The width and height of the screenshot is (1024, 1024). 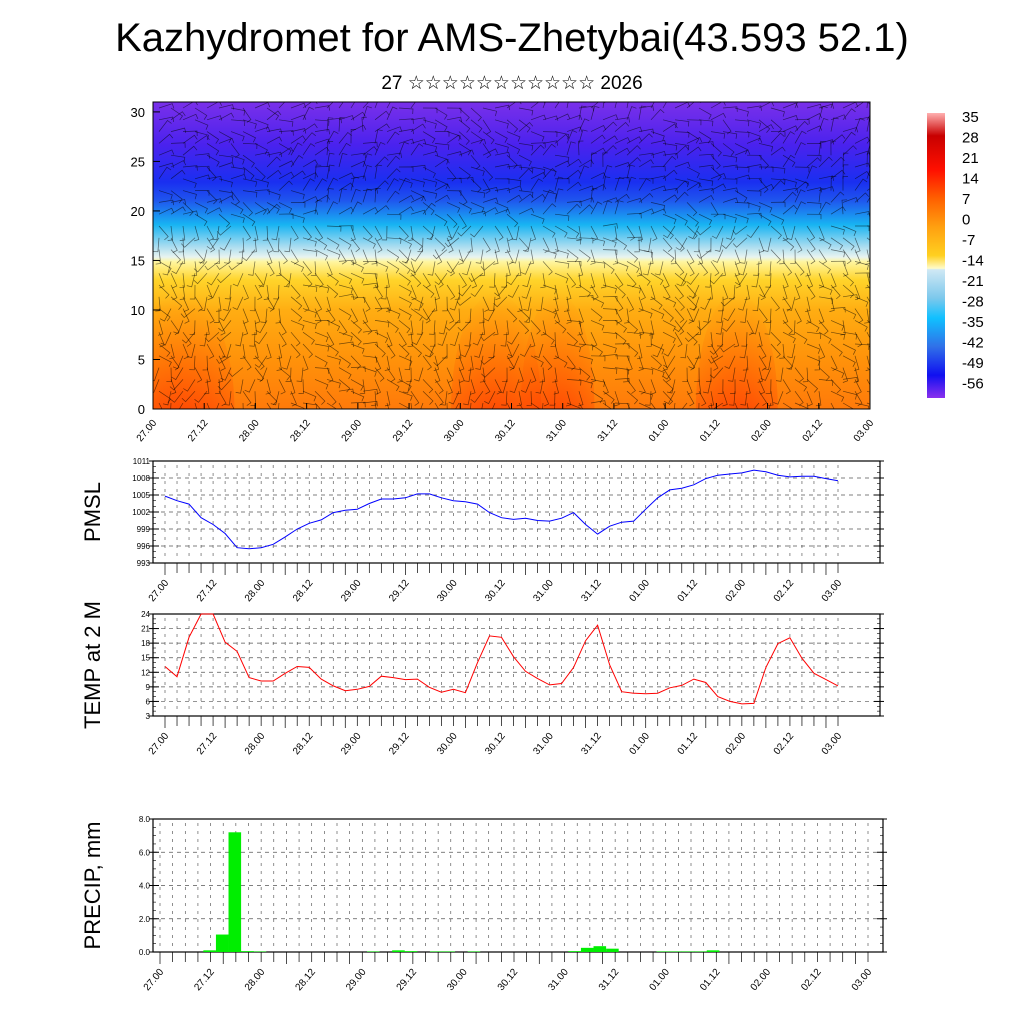 I want to click on x-tick-label: 02.00, so click(x=736, y=591).